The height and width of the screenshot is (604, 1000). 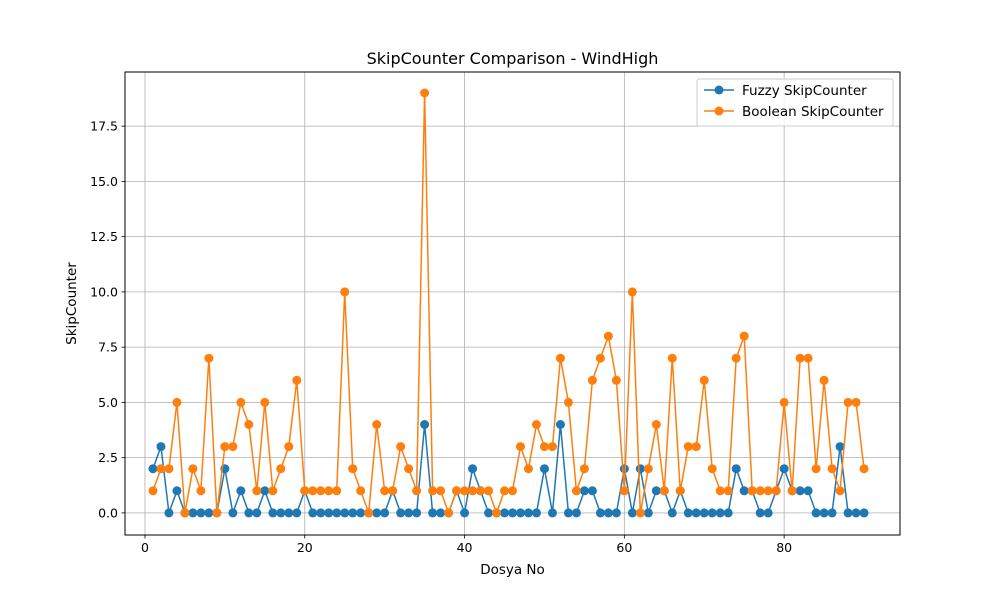 I want to click on x-tick-label: 0, so click(x=145, y=547).